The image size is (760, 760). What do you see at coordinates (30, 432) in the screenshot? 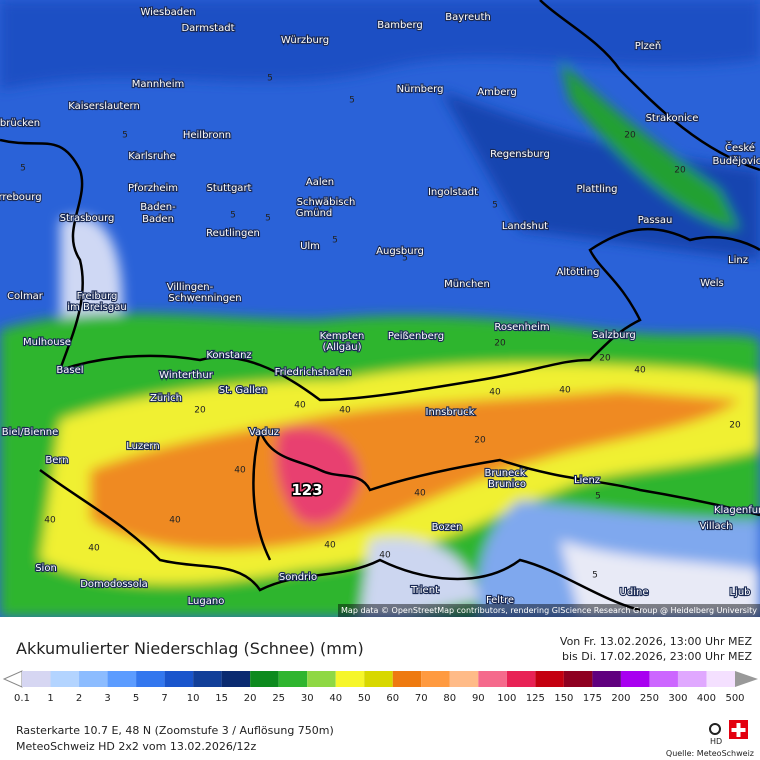
I see `city-label: Biel/Bienne` at bounding box center [30, 432].